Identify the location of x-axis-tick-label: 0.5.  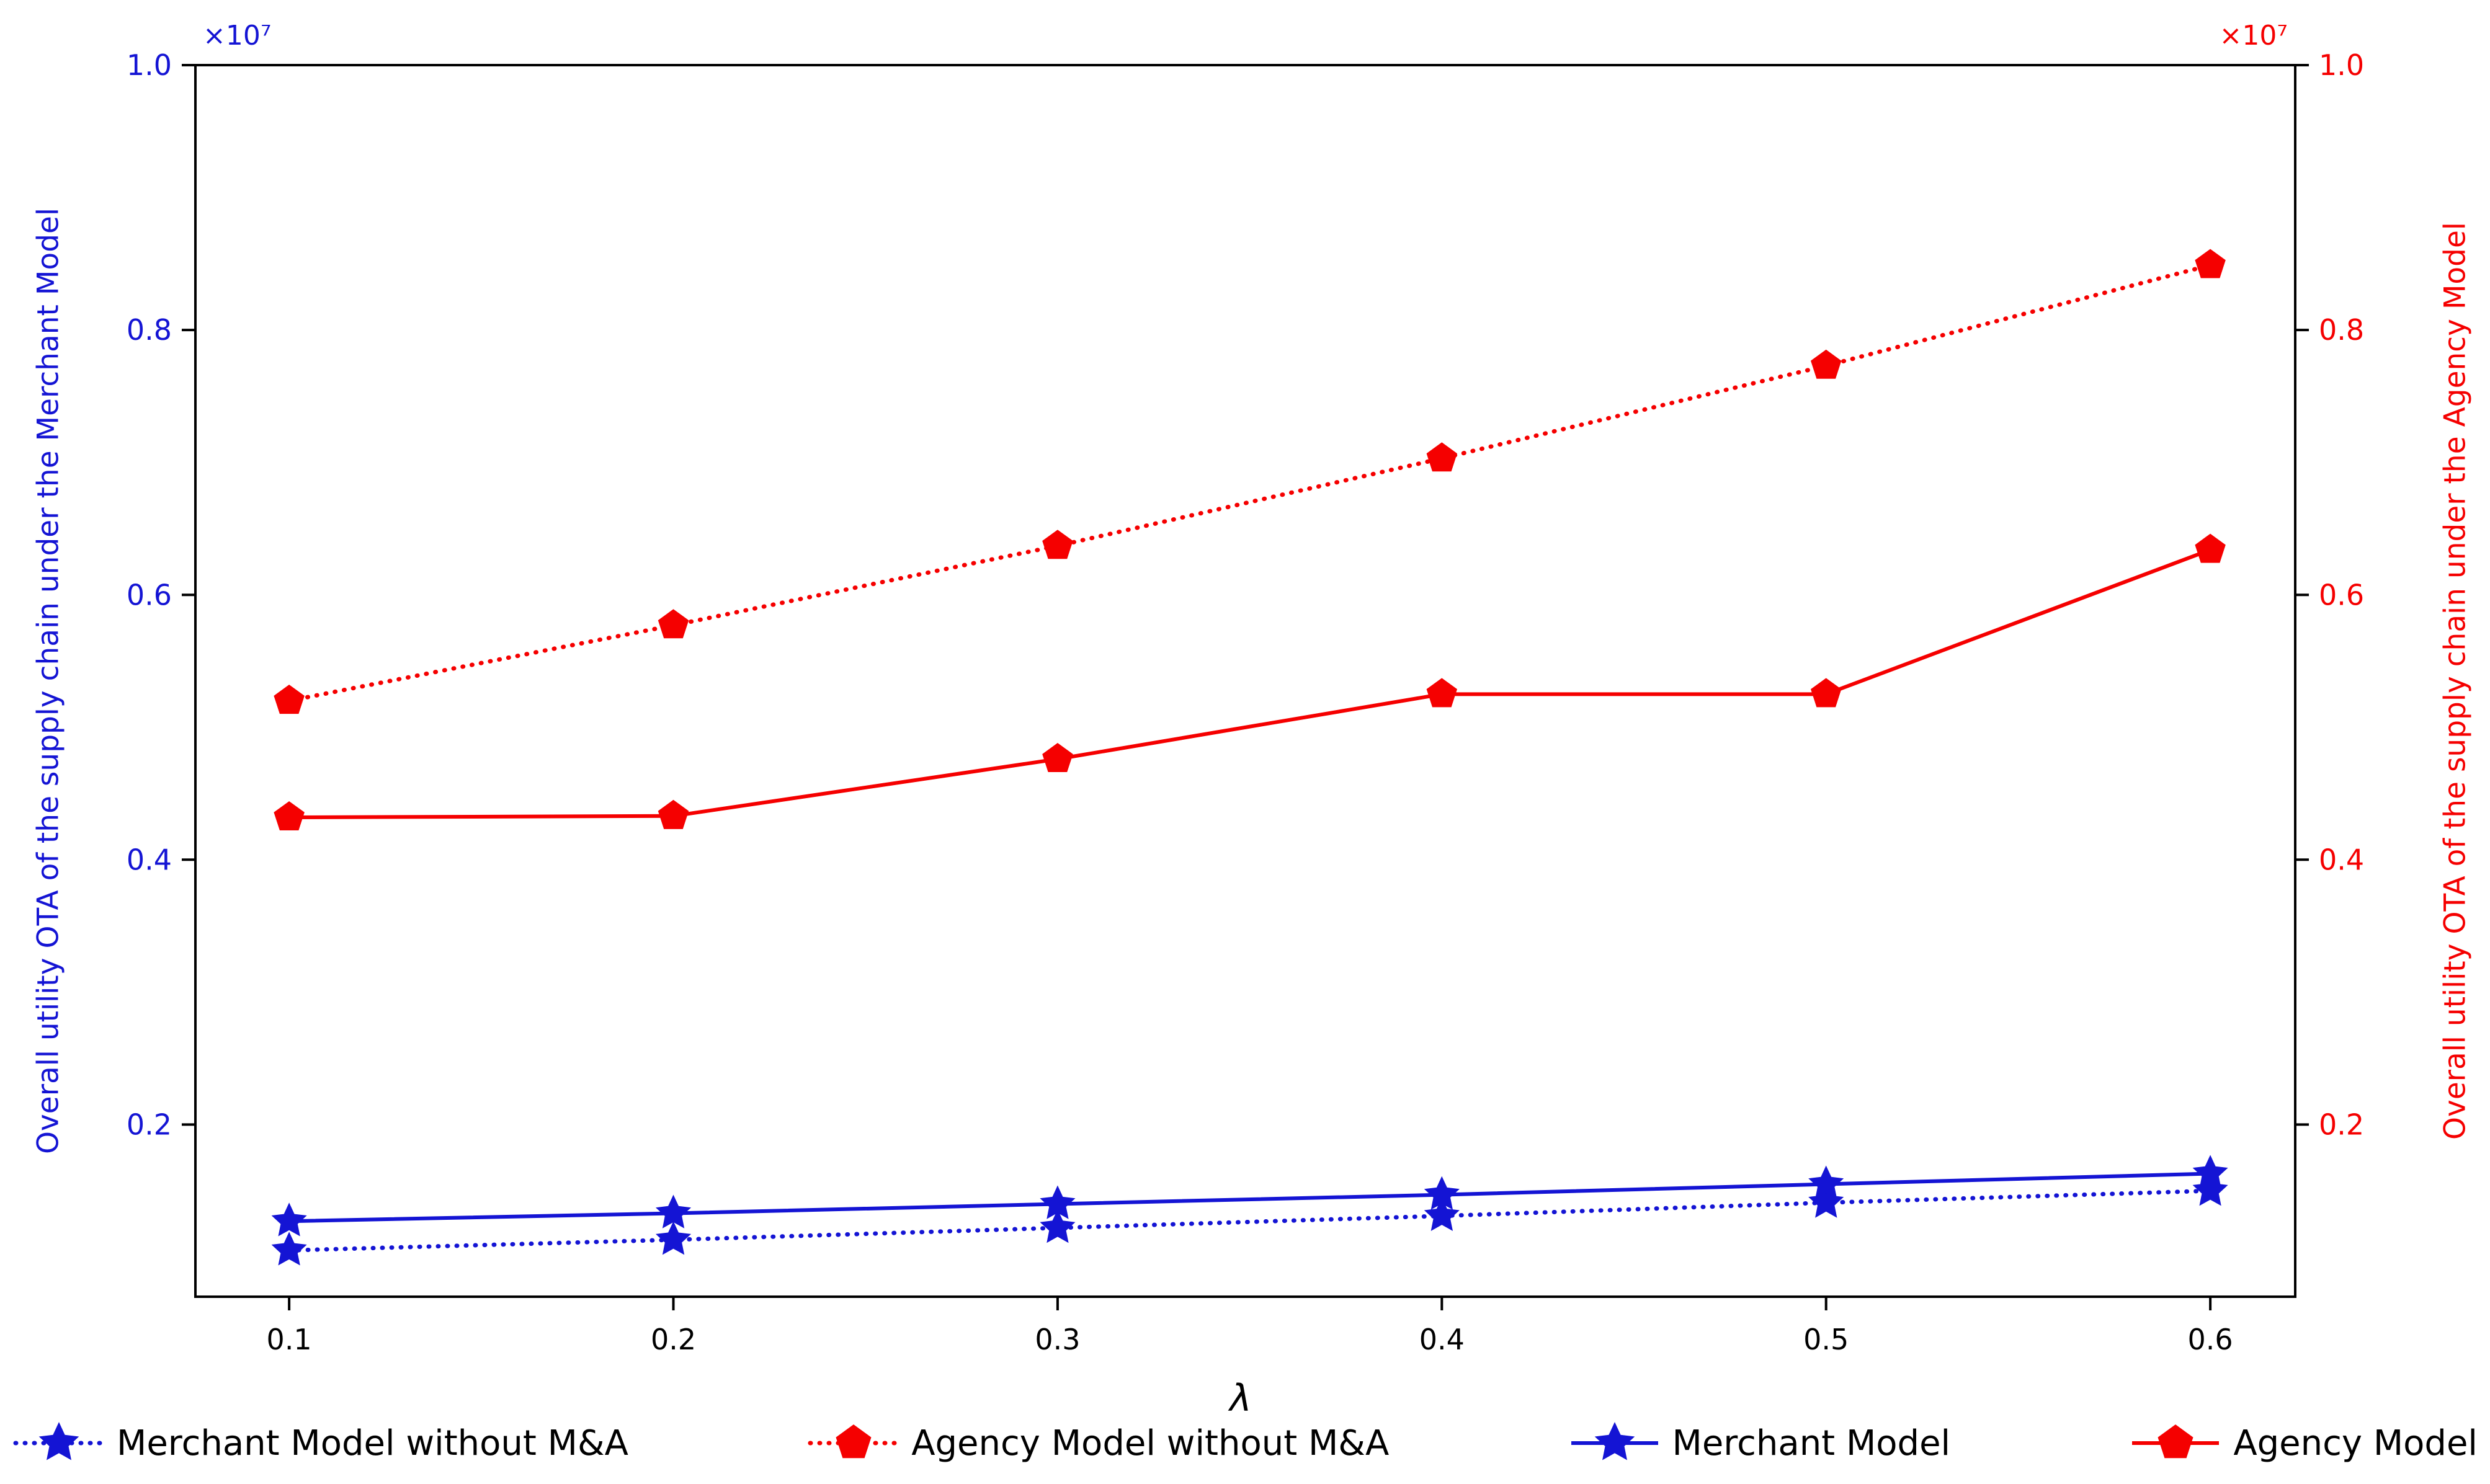
(1826, 1339).